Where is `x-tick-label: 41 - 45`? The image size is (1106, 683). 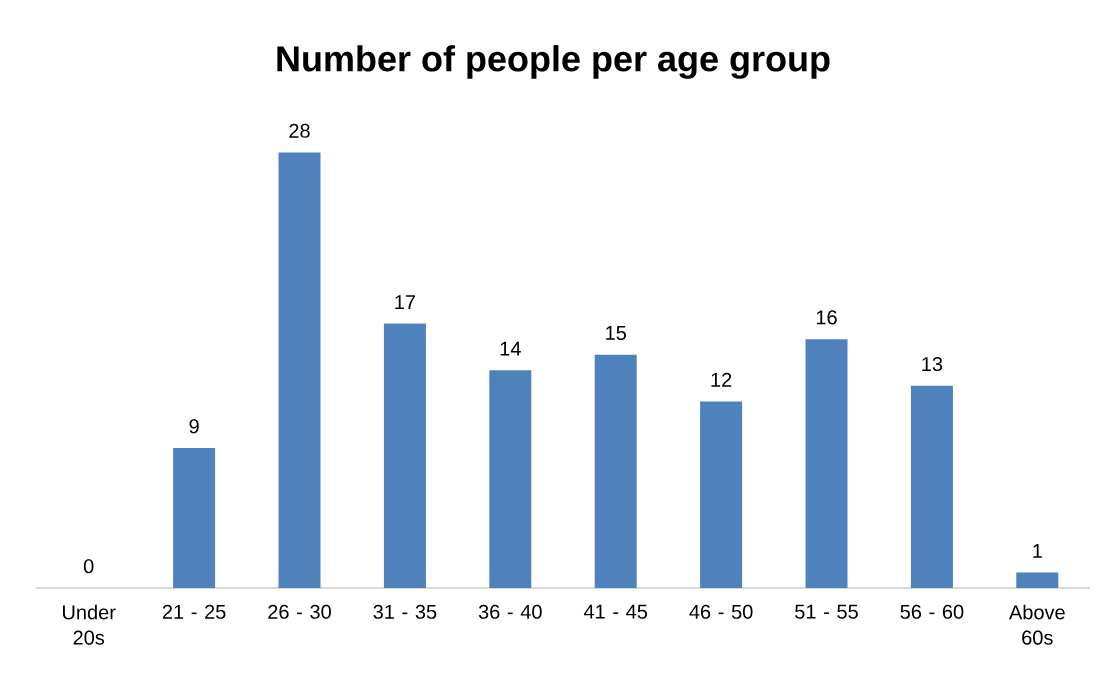 x-tick-label: 41 - 45 is located at coordinates (615, 611).